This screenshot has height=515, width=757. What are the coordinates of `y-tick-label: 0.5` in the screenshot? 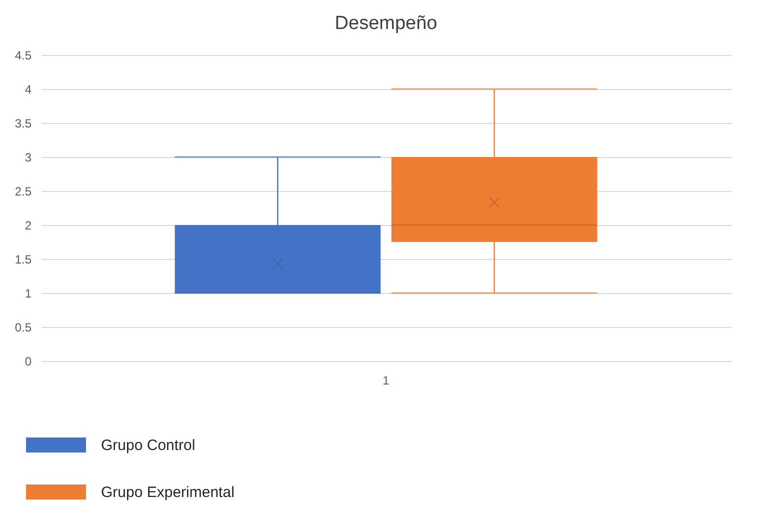 It's located at (23, 327).